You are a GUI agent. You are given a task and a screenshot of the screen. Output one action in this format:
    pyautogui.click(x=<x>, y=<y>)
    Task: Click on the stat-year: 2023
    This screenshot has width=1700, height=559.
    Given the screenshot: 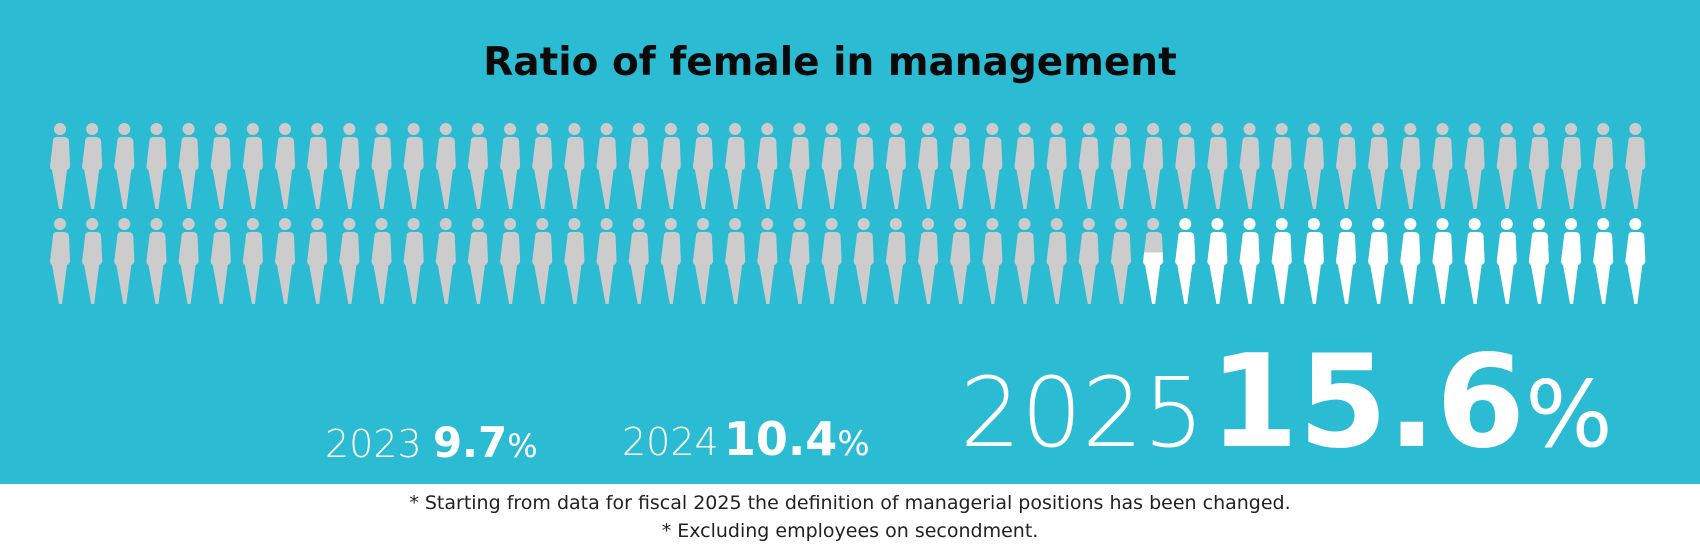 What is the action you would take?
    pyautogui.click(x=373, y=444)
    